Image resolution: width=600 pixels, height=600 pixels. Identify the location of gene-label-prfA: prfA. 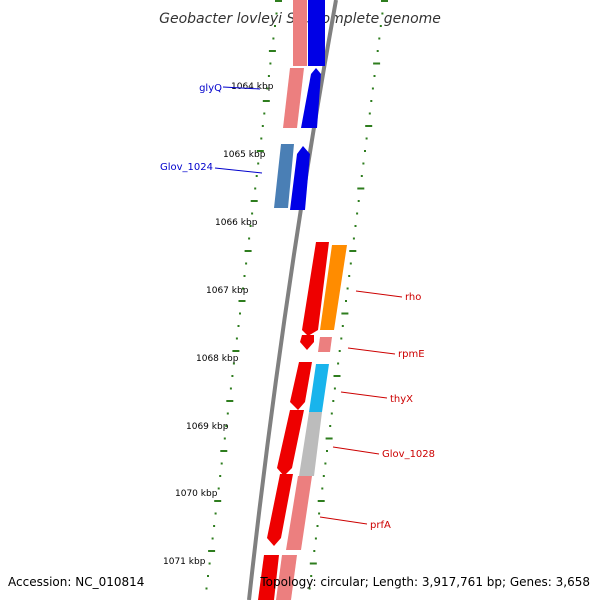
(355, 523).